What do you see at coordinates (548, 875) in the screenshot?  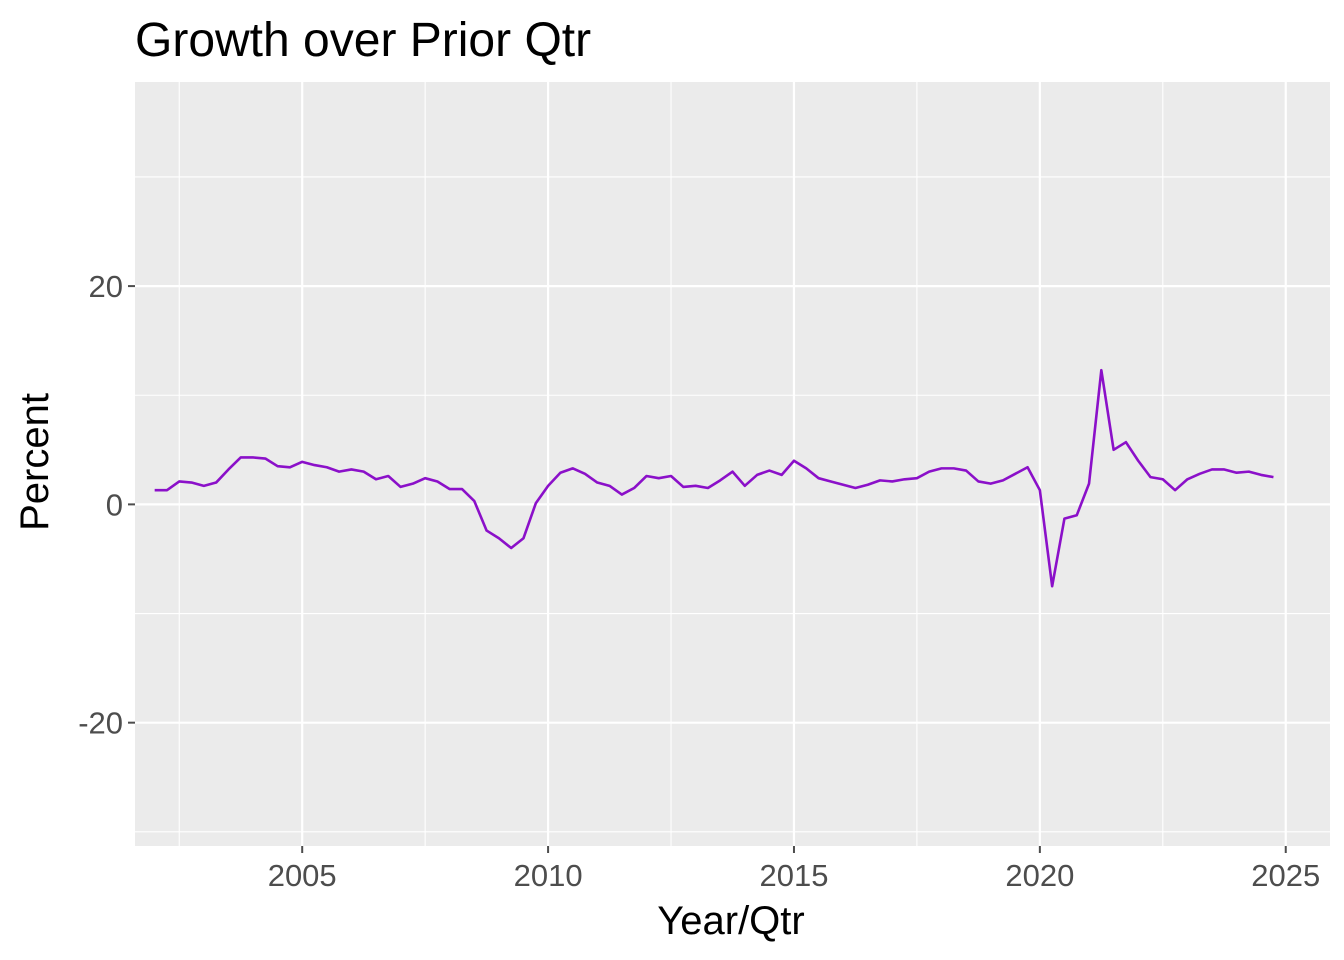 I see `x-tick-label: 2010` at bounding box center [548, 875].